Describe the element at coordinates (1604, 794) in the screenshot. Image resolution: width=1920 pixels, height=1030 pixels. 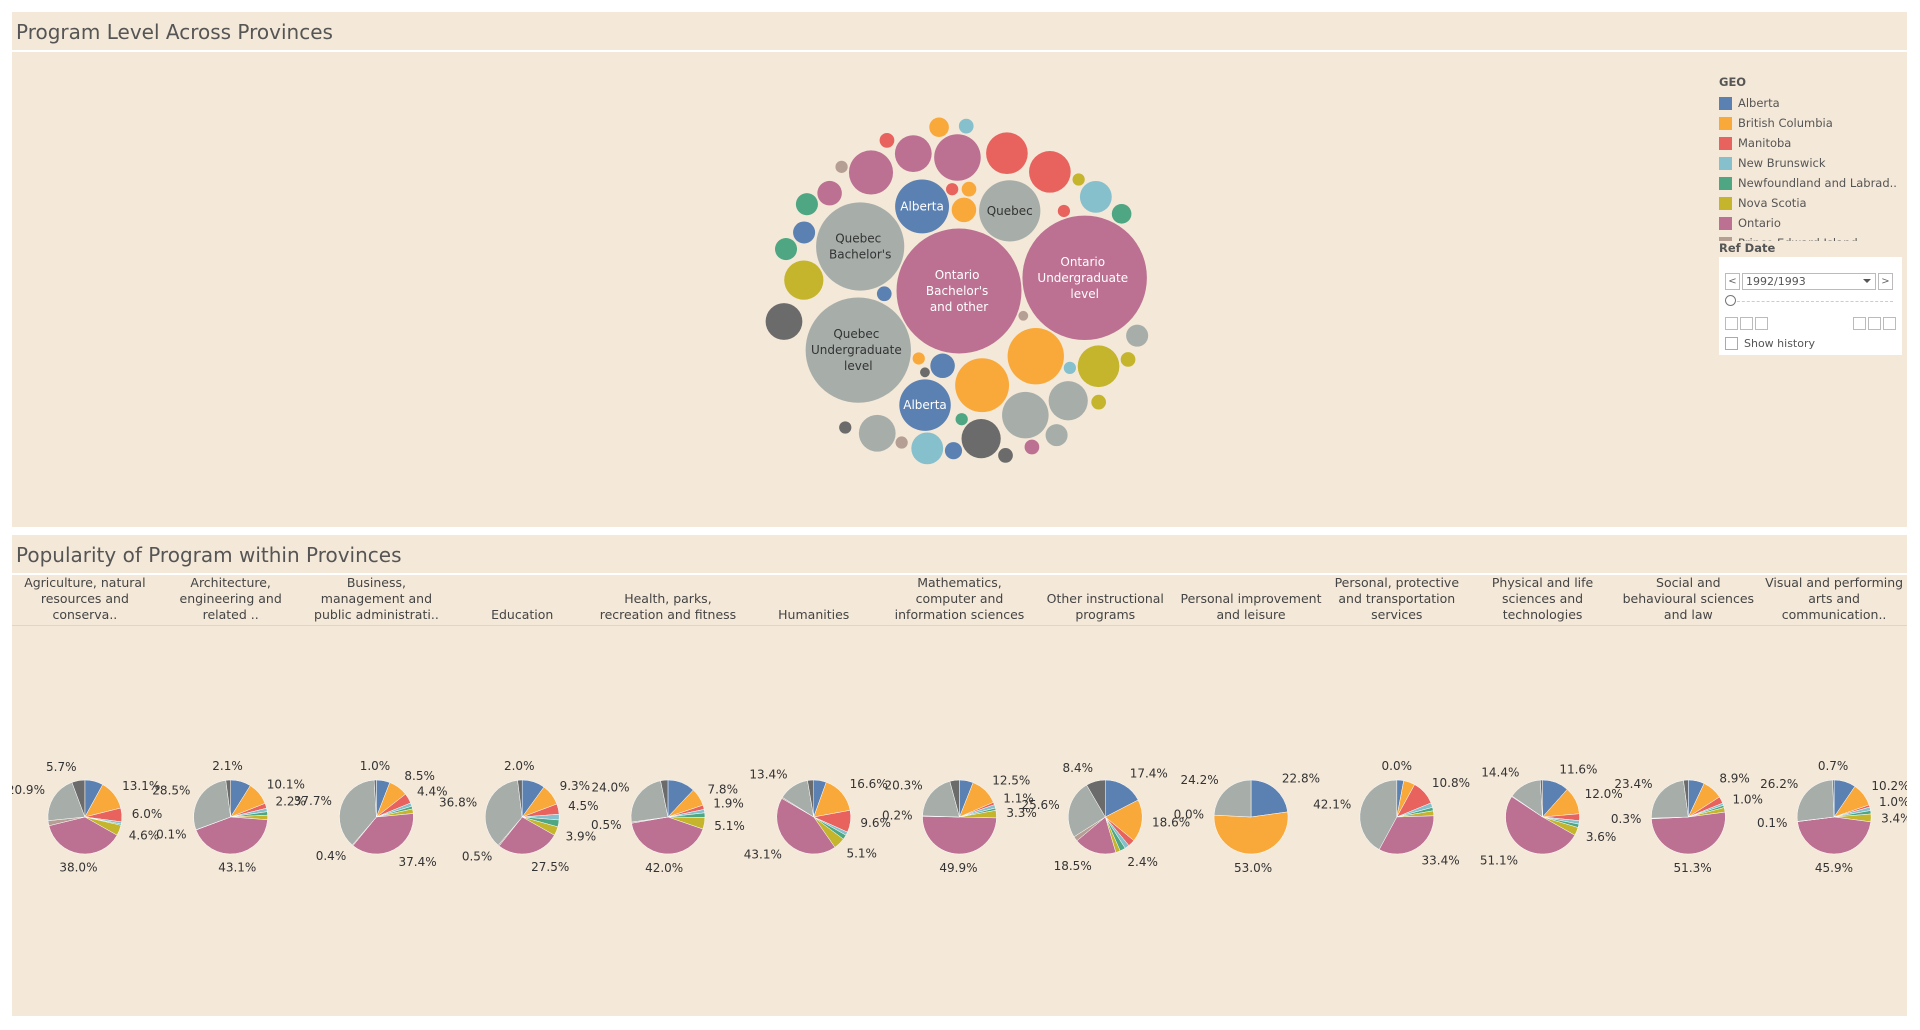
I see `slice-label: 12.0%` at that location.